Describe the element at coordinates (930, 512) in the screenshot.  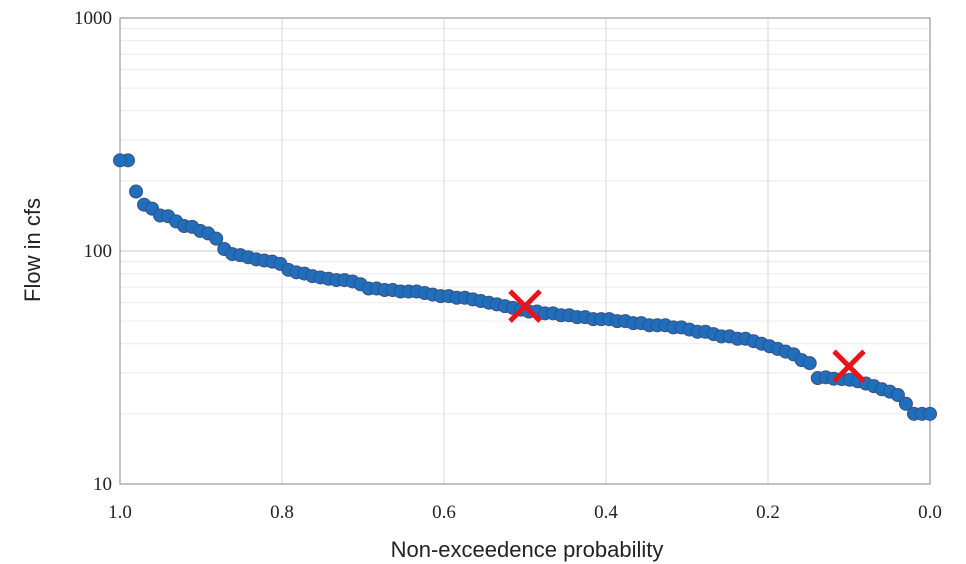
I see `x-tick-label: 0.0` at that location.